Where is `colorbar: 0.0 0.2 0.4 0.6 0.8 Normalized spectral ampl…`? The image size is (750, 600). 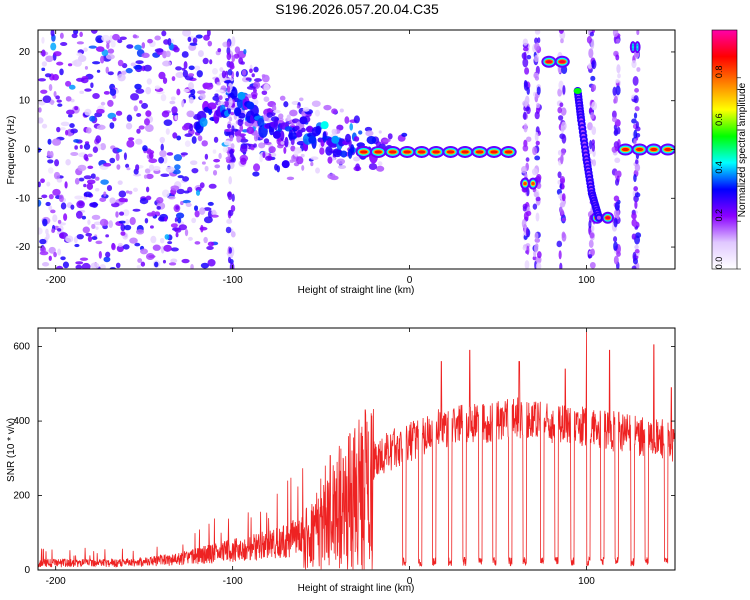
colorbar: 0.0 0.2 0.4 0.6 0.8 Normalized spectral ampl… is located at coordinates (729, 149).